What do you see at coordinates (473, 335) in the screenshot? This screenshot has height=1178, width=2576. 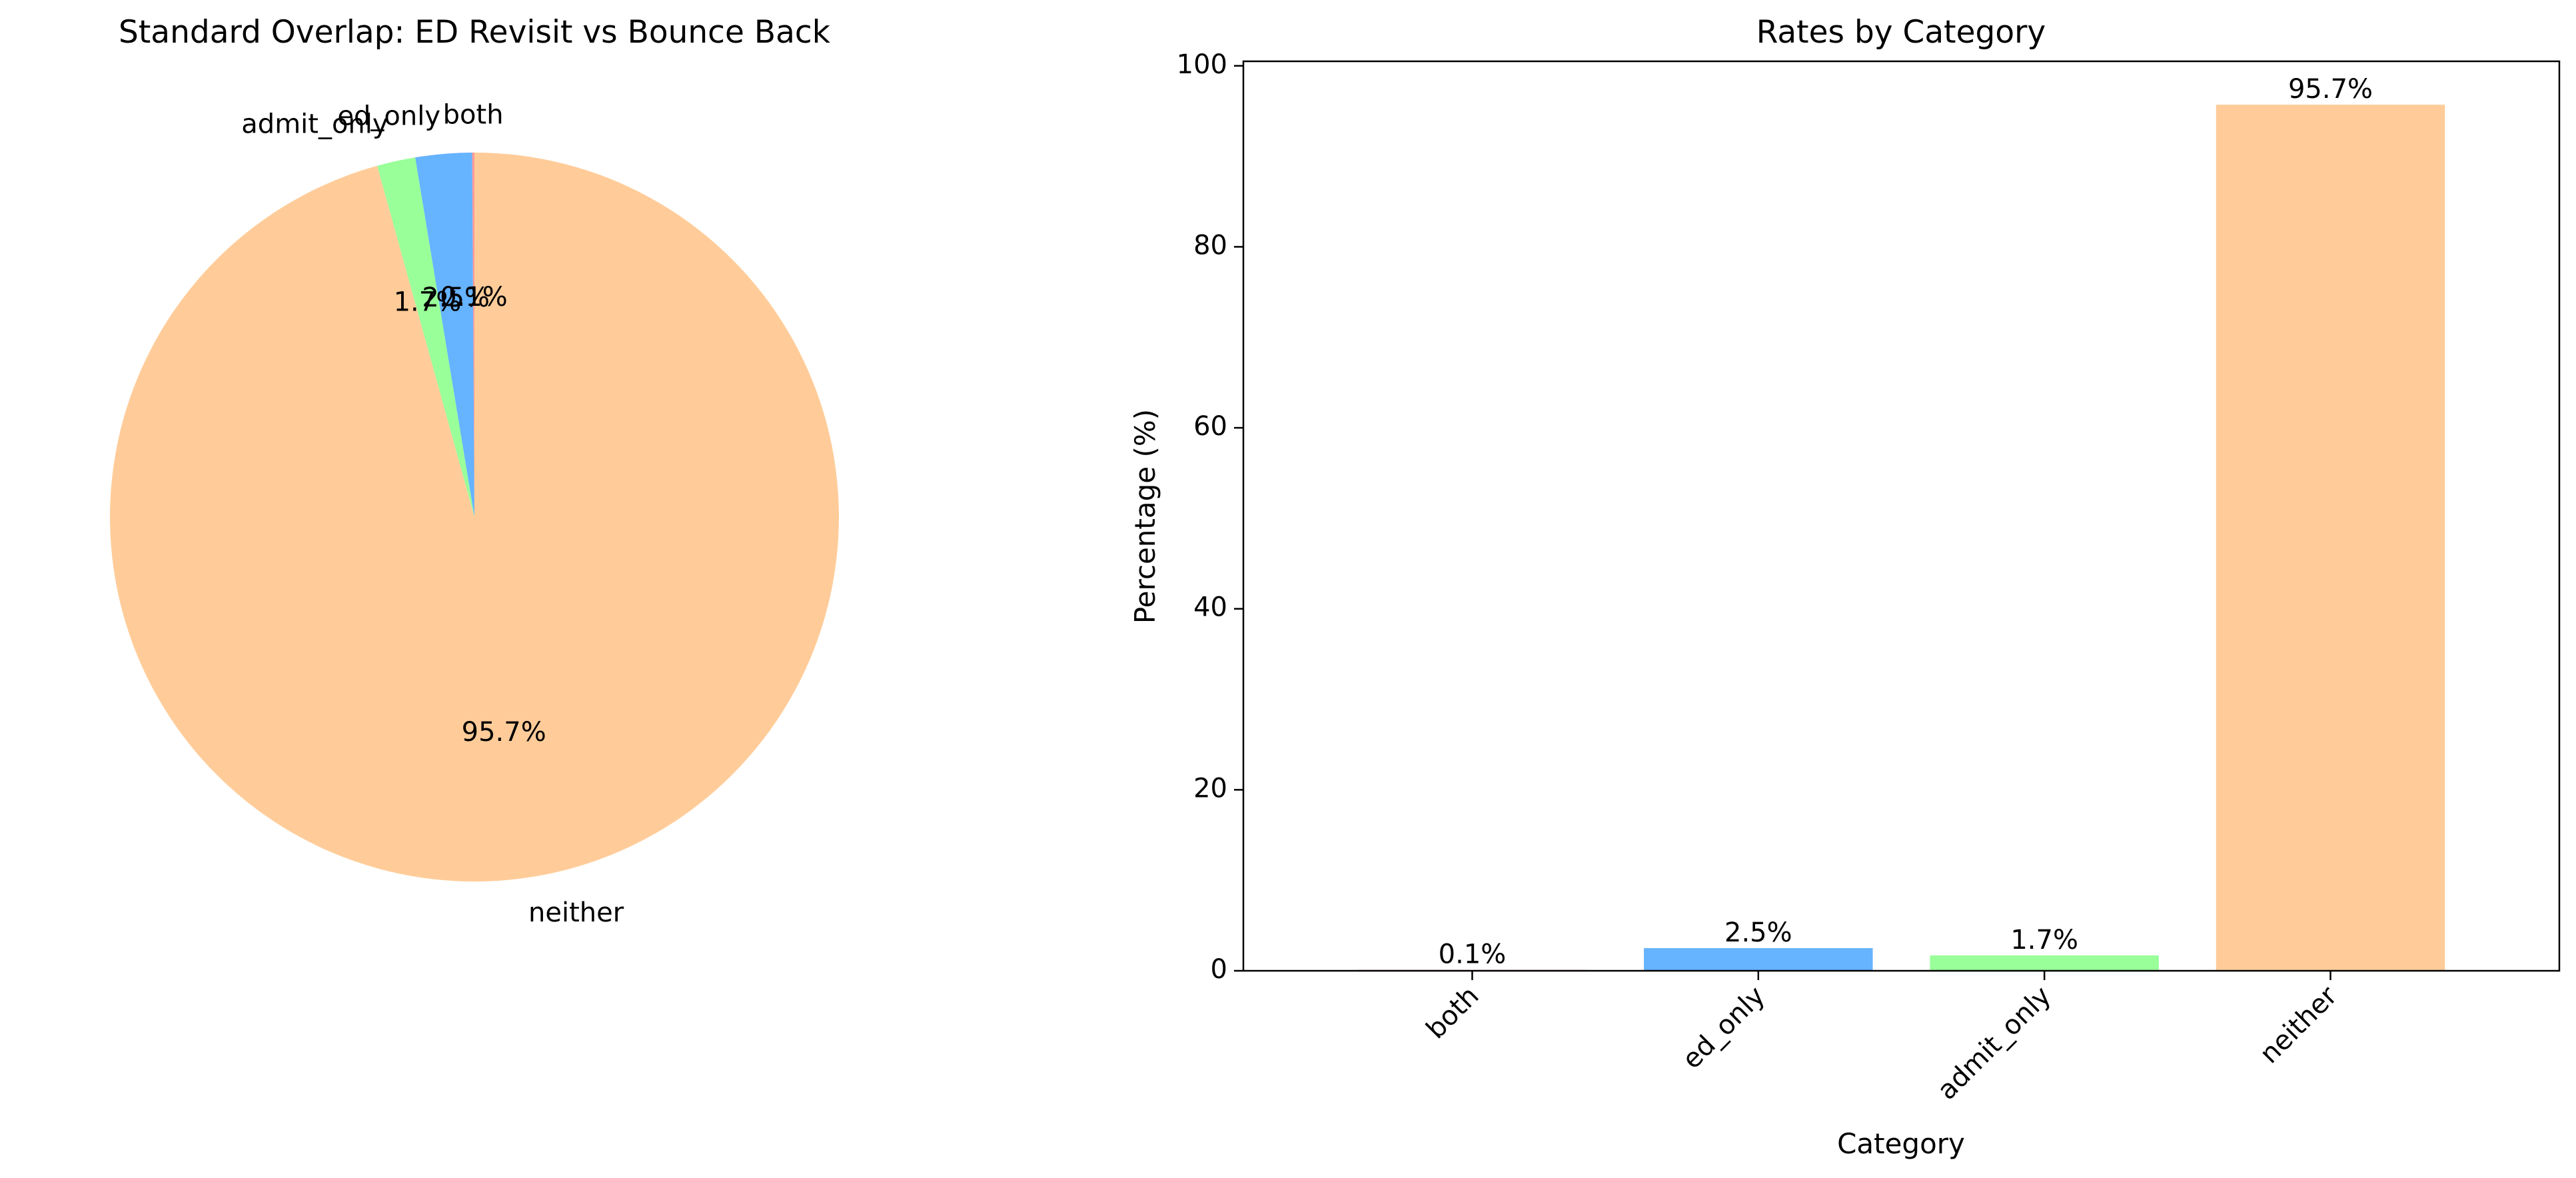 I see `pie-slice-both` at bounding box center [473, 335].